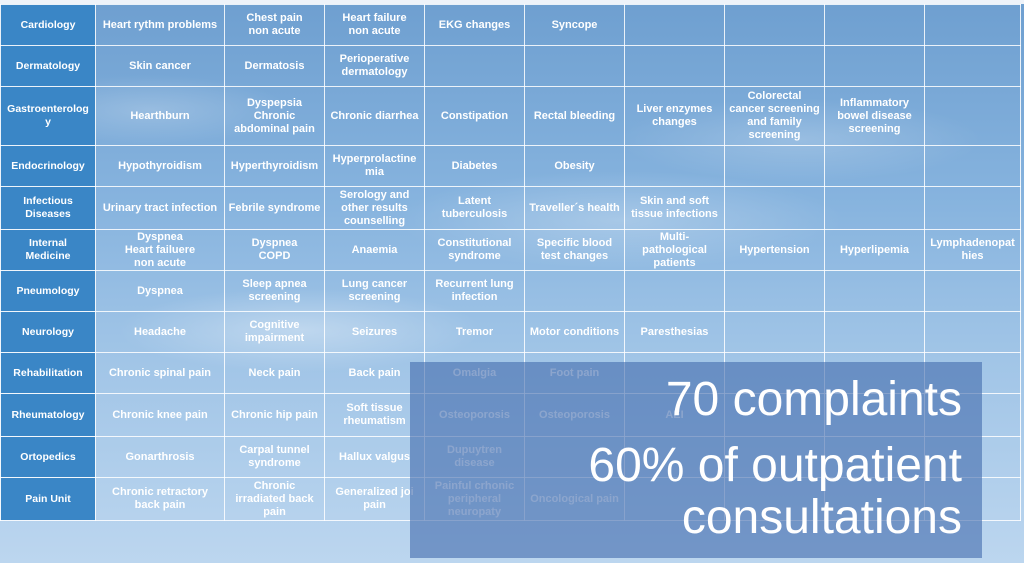 This screenshot has width=1024, height=563. What do you see at coordinates (813, 399) in the screenshot?
I see `complaints-count-text: 70 complaints` at bounding box center [813, 399].